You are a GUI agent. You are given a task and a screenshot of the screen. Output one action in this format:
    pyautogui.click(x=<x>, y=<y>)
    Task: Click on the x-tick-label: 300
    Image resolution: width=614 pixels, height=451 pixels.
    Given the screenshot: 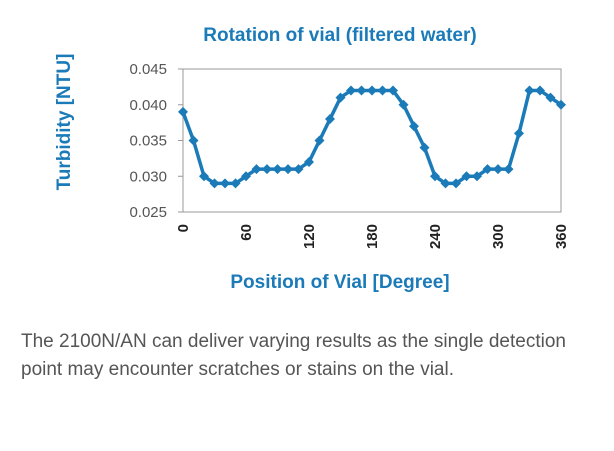 What is the action you would take?
    pyautogui.click(x=498, y=236)
    